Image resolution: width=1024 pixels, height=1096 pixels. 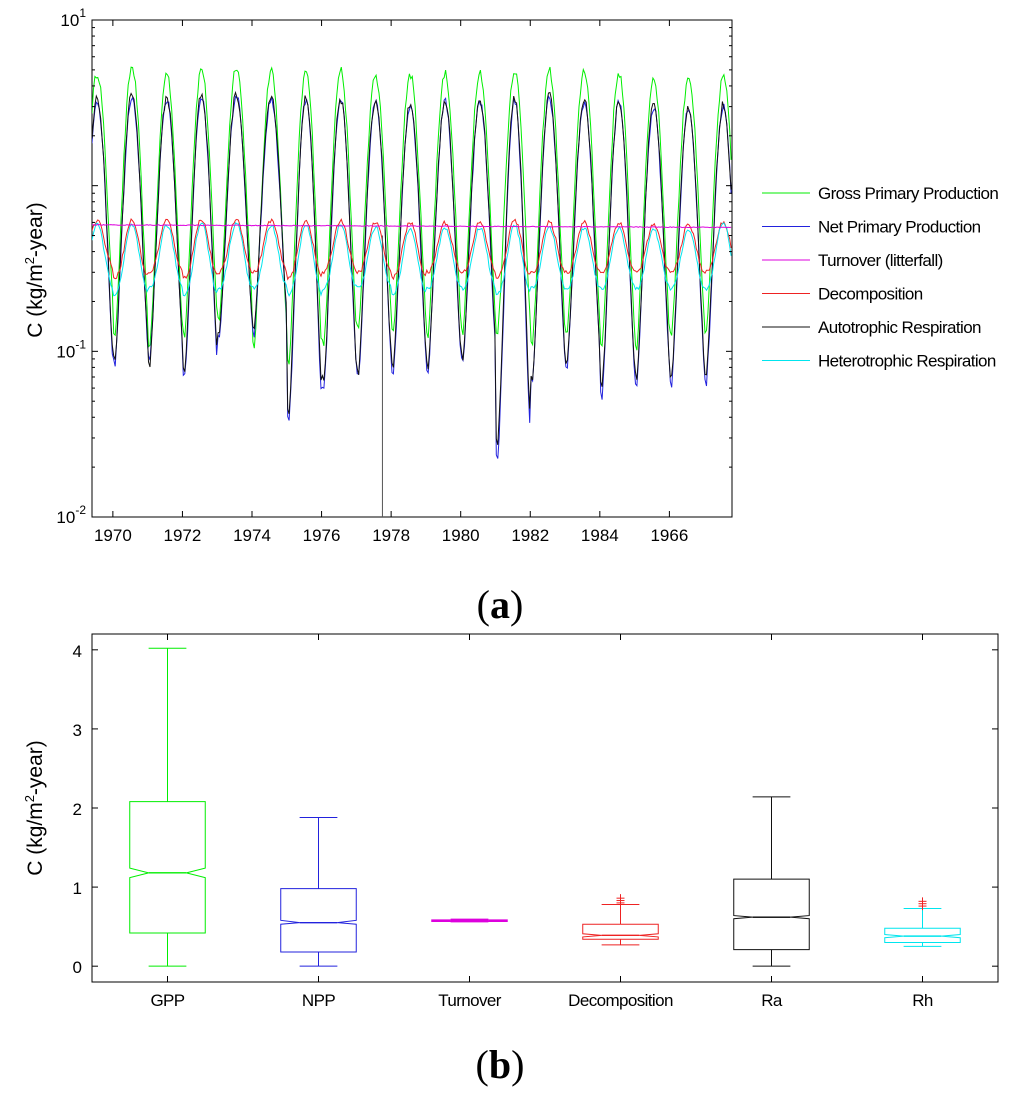 I want to click on x-tick-label: 1980, so click(x=461, y=535).